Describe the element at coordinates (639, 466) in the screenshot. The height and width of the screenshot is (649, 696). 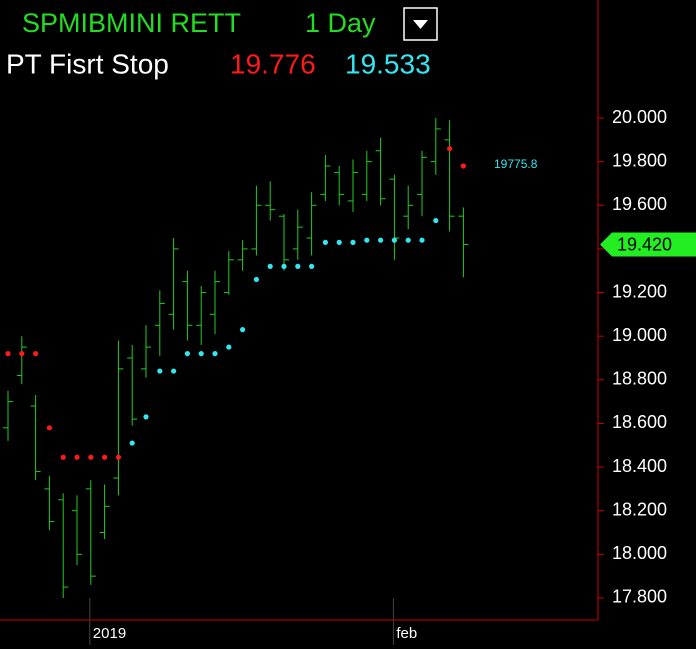
I see `y-tick-label: 18.400` at that location.